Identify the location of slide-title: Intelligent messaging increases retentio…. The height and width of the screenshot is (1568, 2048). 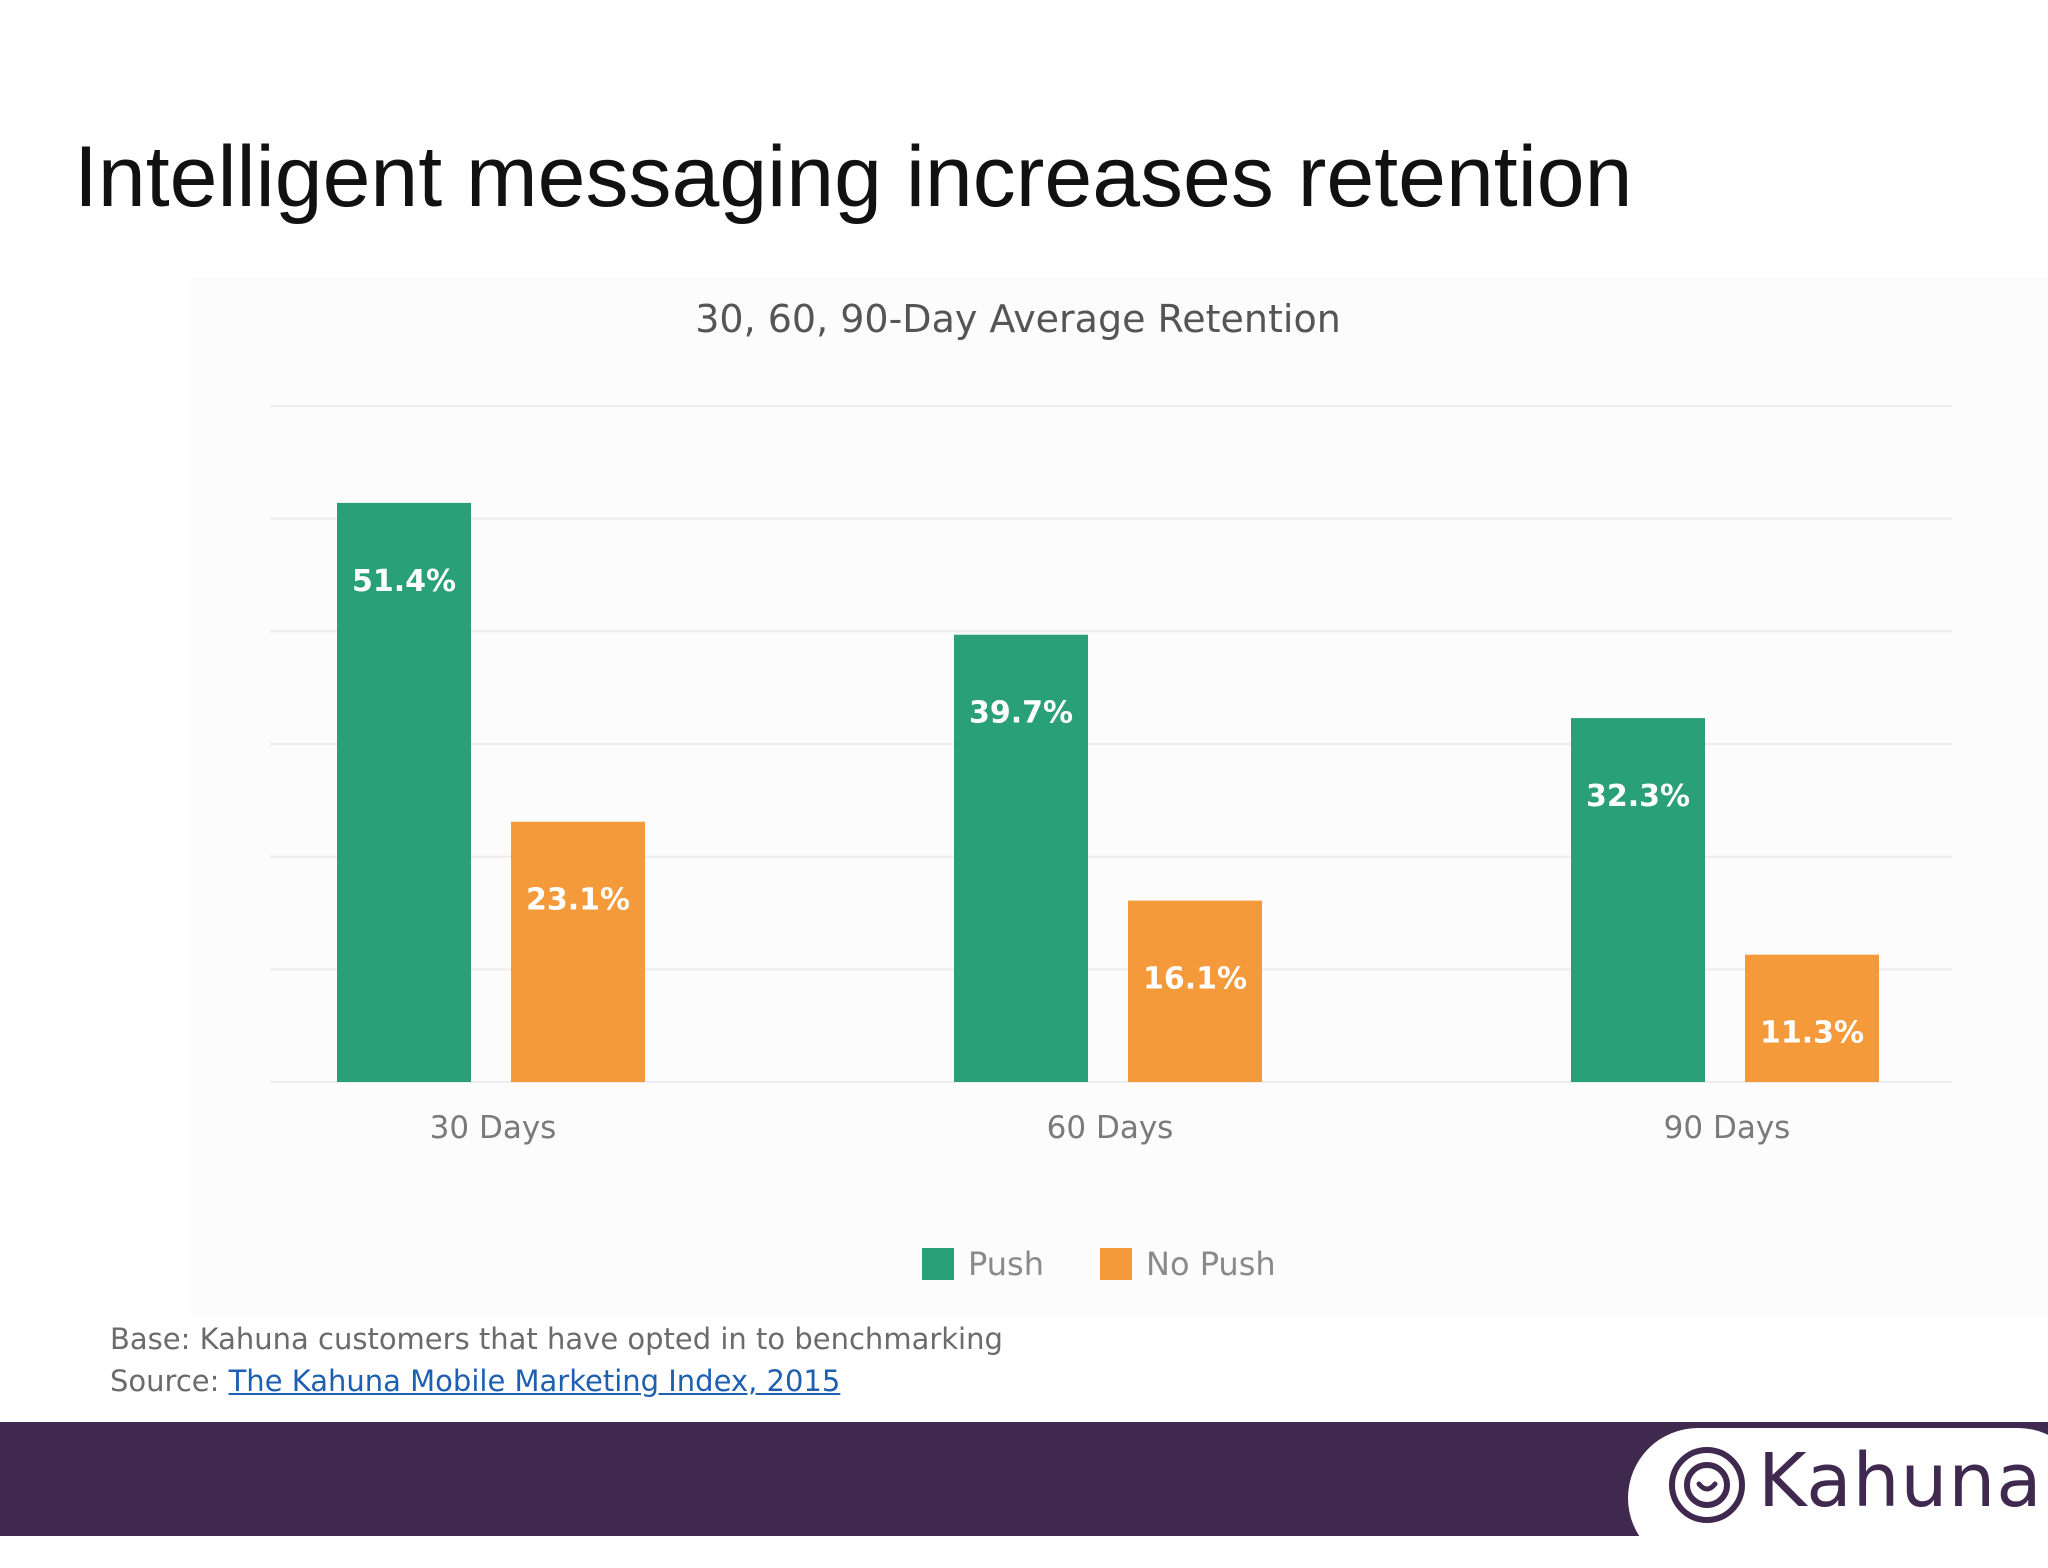
(853, 177).